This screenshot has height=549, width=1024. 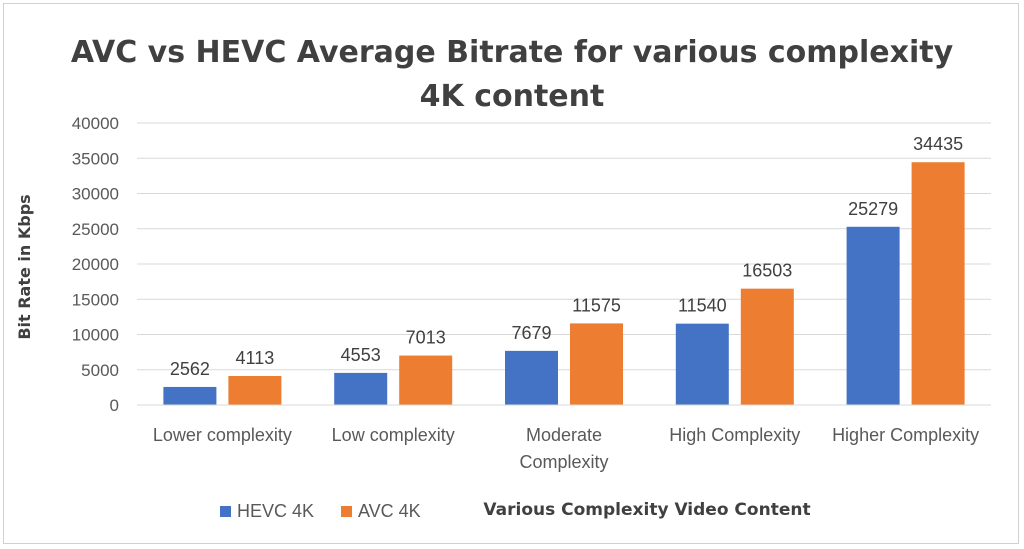 I want to click on y-tick-label: 30000, so click(x=95, y=194).